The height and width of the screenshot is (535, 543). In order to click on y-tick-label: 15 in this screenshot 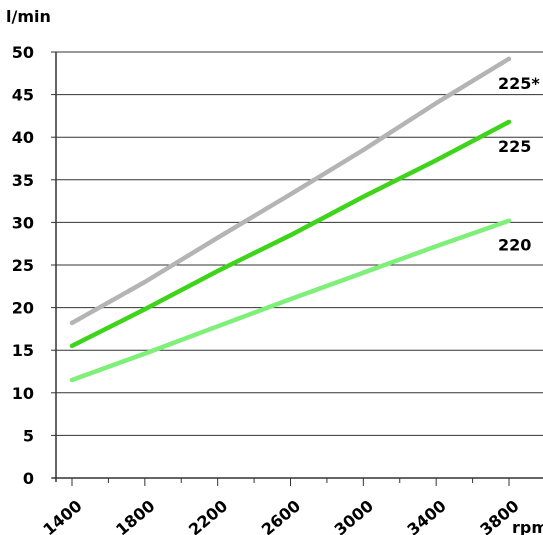, I will do `click(23, 350)`.